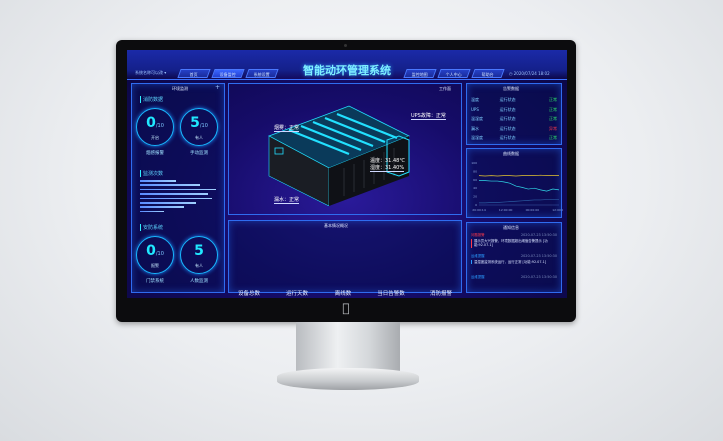 Image resolution: width=723 pixels, height=441 pixels. I want to click on page-title: 智能动环管理系统, so click(347, 70).